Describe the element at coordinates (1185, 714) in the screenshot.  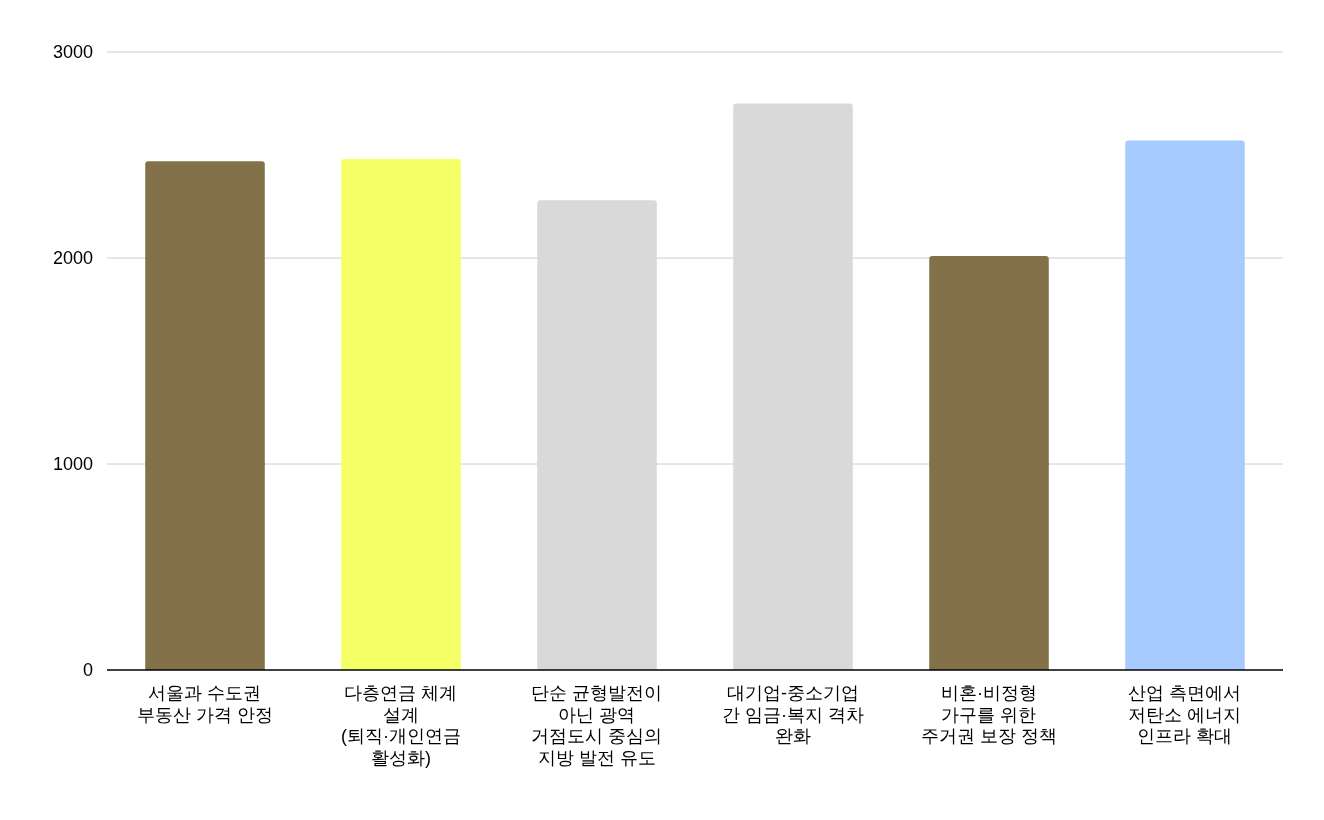
I see `x-tick-label: 산업 측면에서 저탄소 에너지 인프라 확대` at that location.